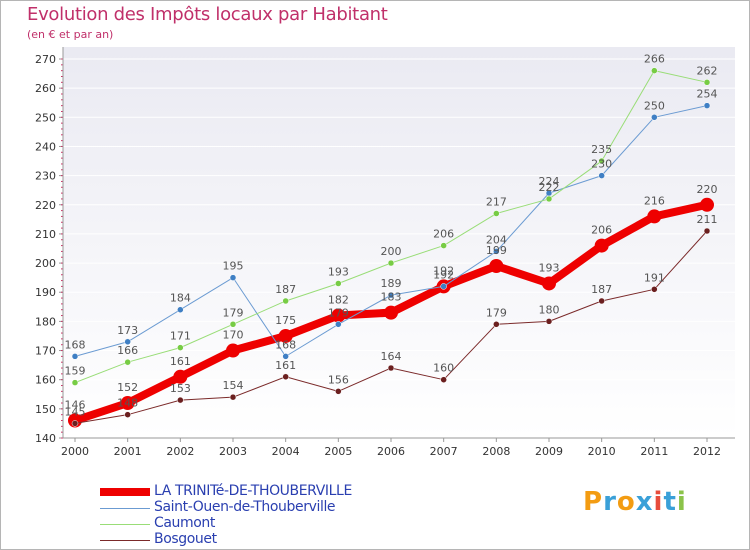 Image resolution: width=750 pixels, height=550 pixels. I want to click on y-tick-label: 210, so click(45, 234).